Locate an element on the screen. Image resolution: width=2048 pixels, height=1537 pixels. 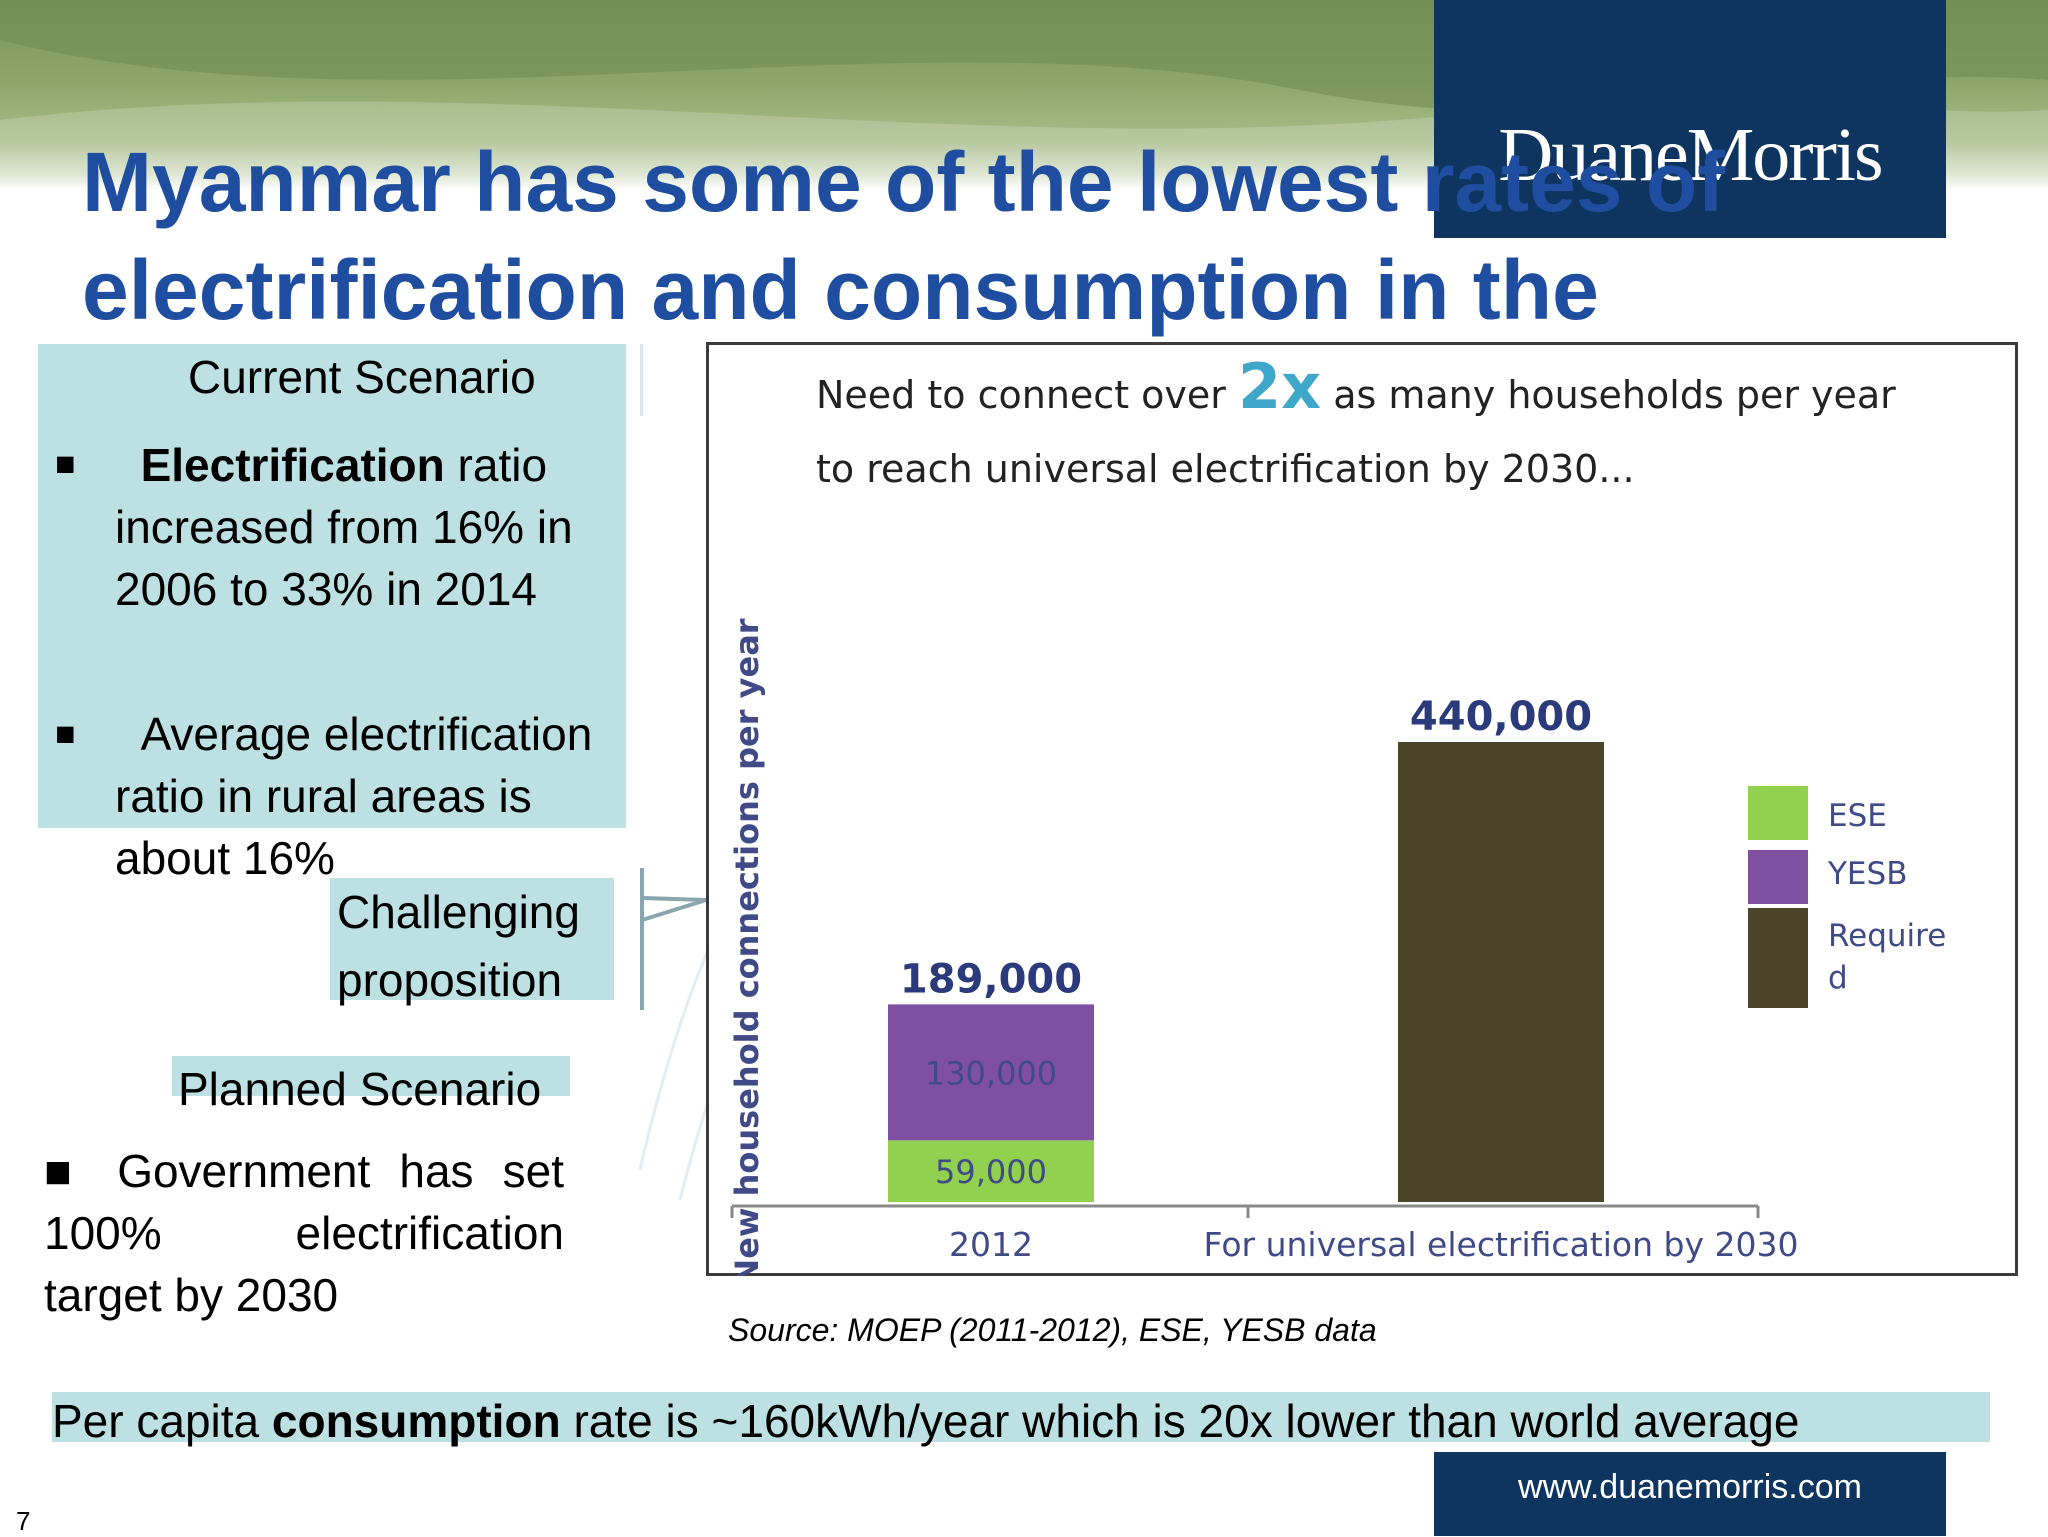
logo: DuaneMorris is located at coordinates (1690, 155).